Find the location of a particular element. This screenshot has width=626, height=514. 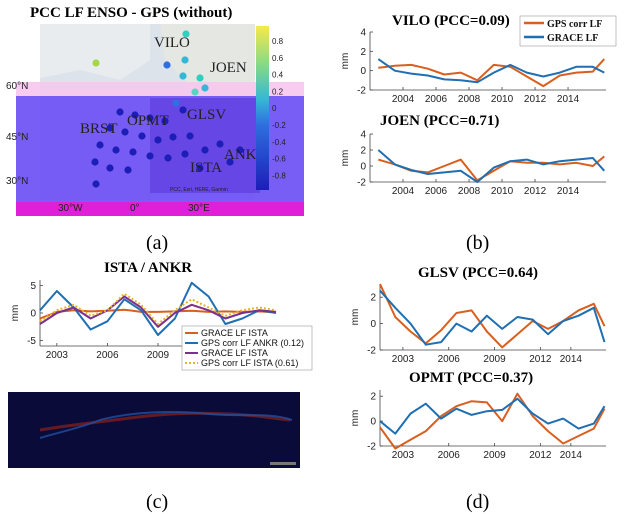

plot-vilo: 4 2 0 -2 2004 2006 2008 2010 2012 2014 mm is located at coordinates (473, 66).